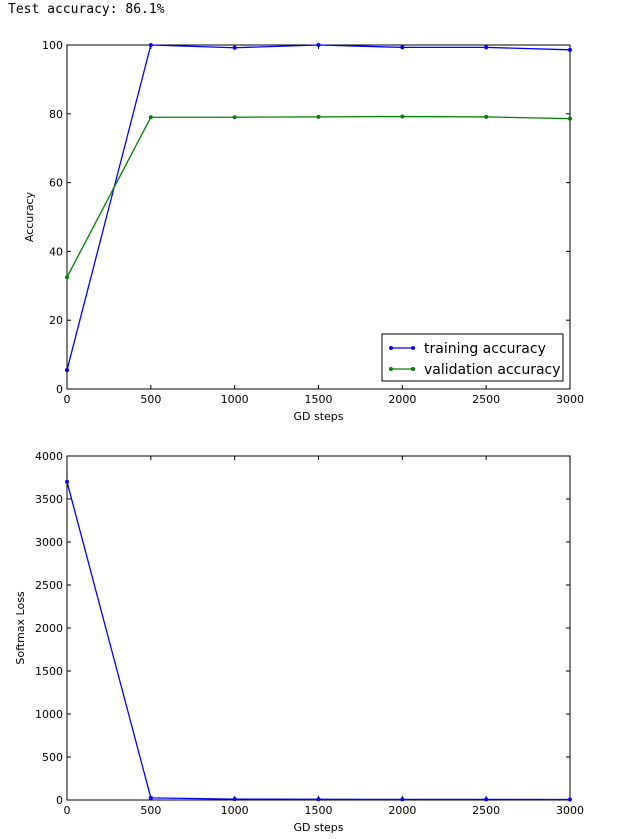 This screenshot has width=626, height=839. What do you see at coordinates (67, 810) in the screenshot?
I see `chart2-xtick-label: 0` at bounding box center [67, 810].